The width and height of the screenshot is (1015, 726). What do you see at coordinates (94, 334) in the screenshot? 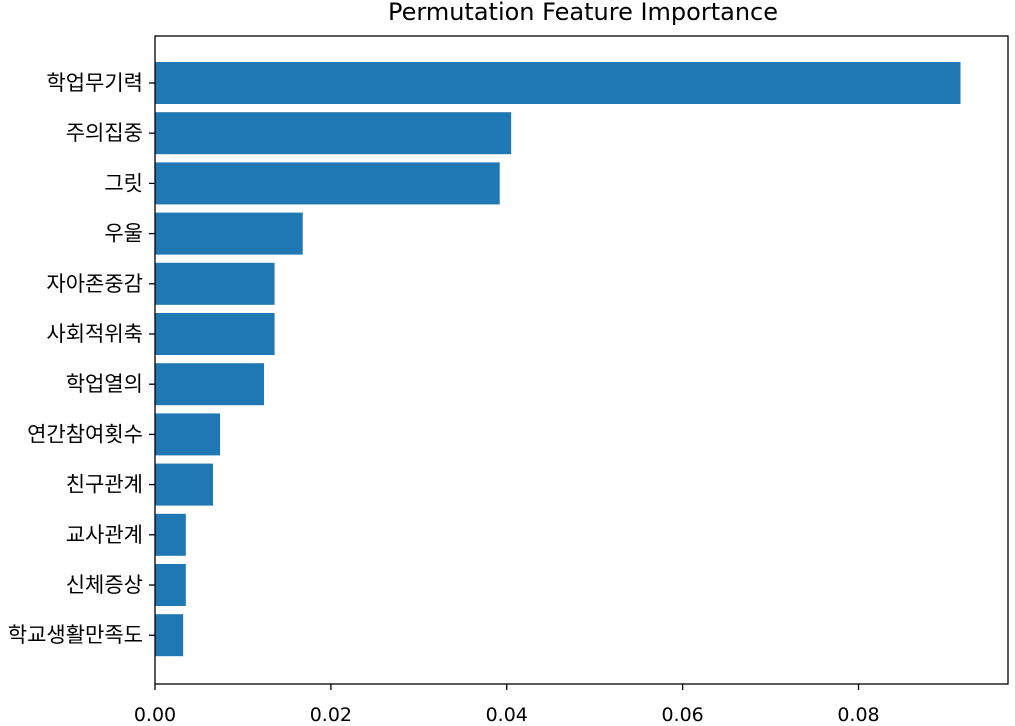
I see `y-tick-label: 사회적위축` at bounding box center [94, 334].